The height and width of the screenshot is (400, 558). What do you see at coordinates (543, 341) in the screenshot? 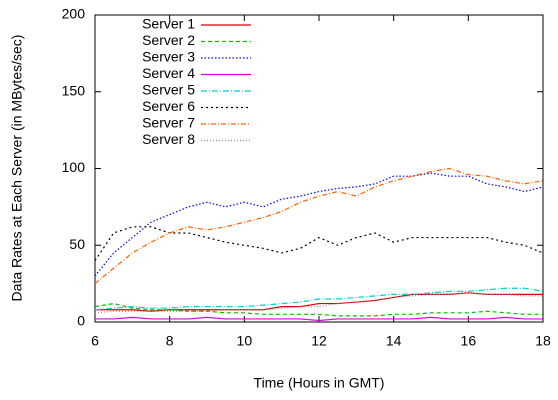
I see `x-tick-label: 18` at bounding box center [543, 341].